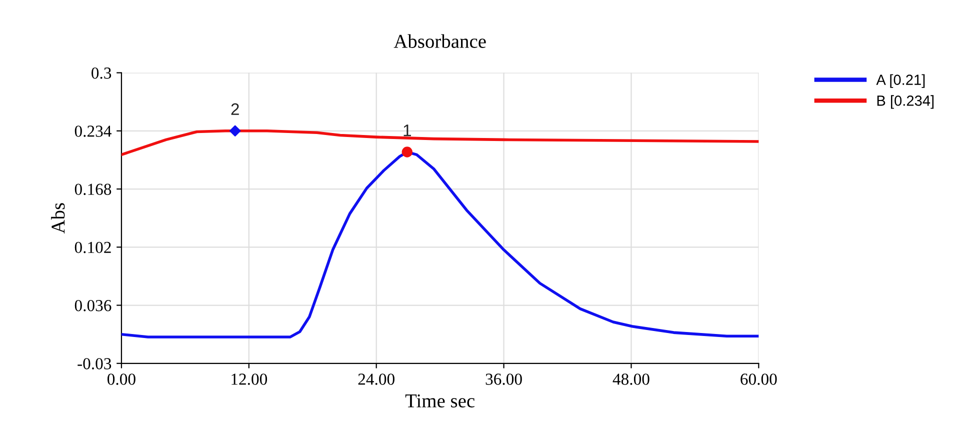  Describe the element at coordinates (58, 218) in the screenshot. I see `y-axis-title: Abs` at that location.